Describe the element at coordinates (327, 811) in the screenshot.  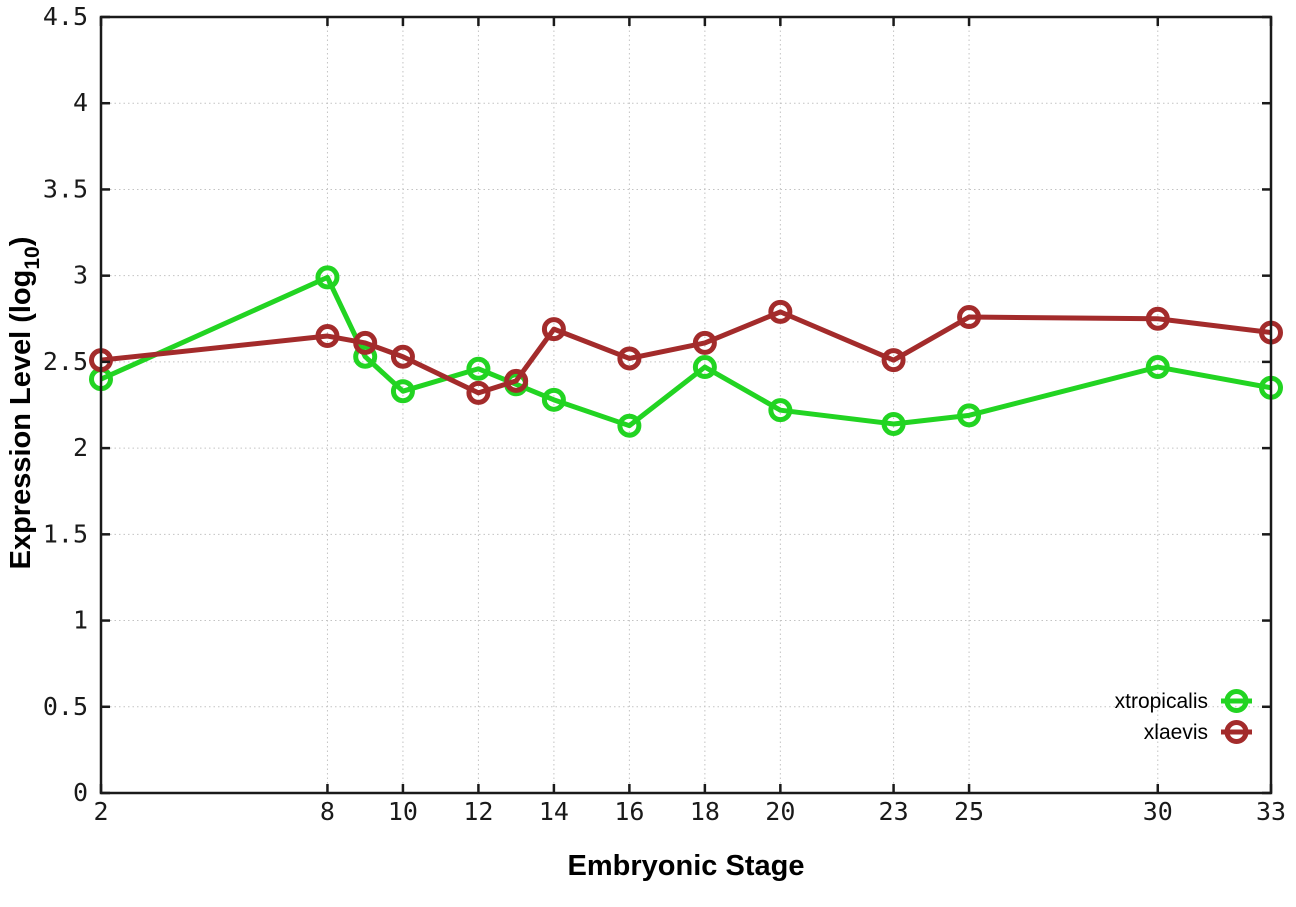
I see `x-tick-label: 8` at that location.